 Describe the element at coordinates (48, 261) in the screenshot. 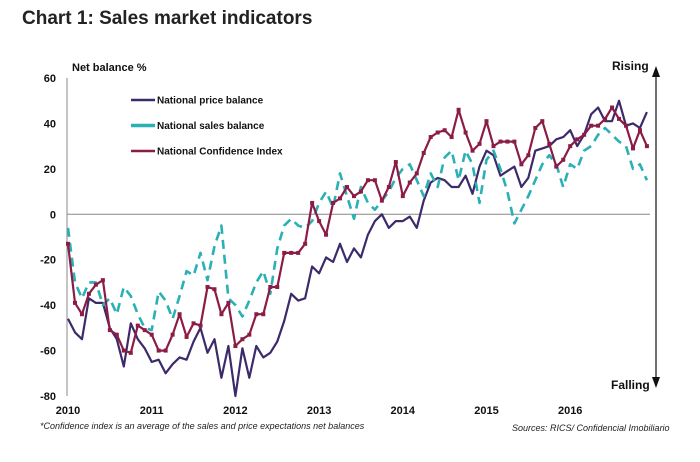

I see `y-tick-label: -20` at that location.